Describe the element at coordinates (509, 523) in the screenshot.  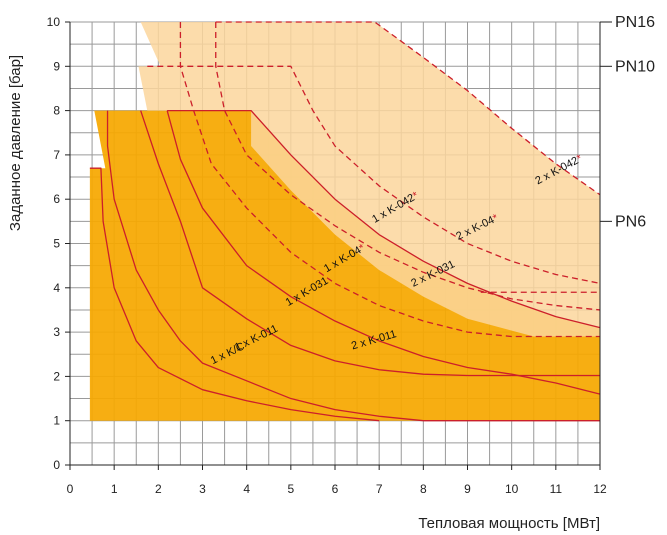
I see `x-axis-title: Тепловая мощность [МВт]` at that location.